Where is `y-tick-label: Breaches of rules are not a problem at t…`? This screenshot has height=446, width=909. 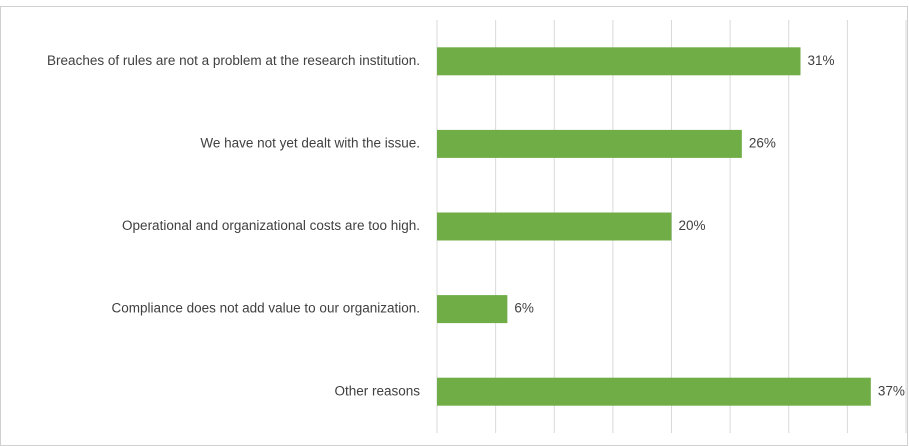
y-tick-label: Breaches of rules are not a problem at t… is located at coordinates (233, 60).